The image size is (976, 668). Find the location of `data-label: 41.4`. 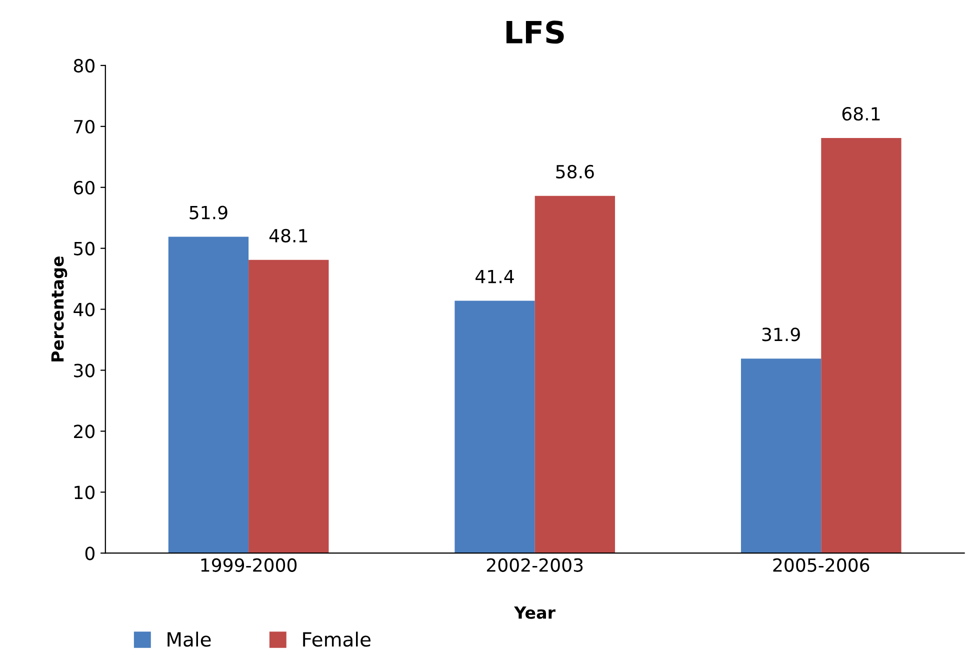

data-label: 41.4 is located at coordinates (495, 277).